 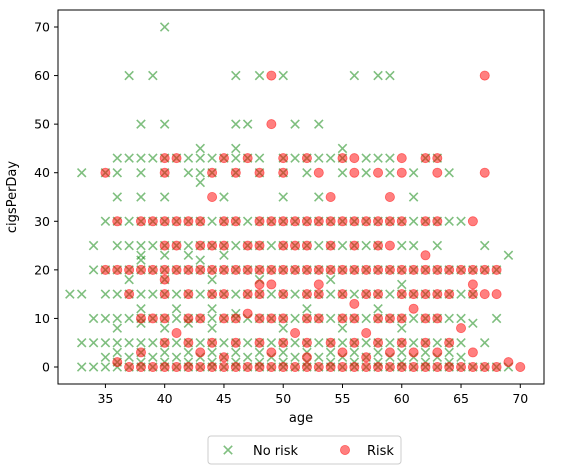 What do you see at coordinates (301, 418) in the screenshot?
I see `x-axis-label: age` at bounding box center [301, 418].